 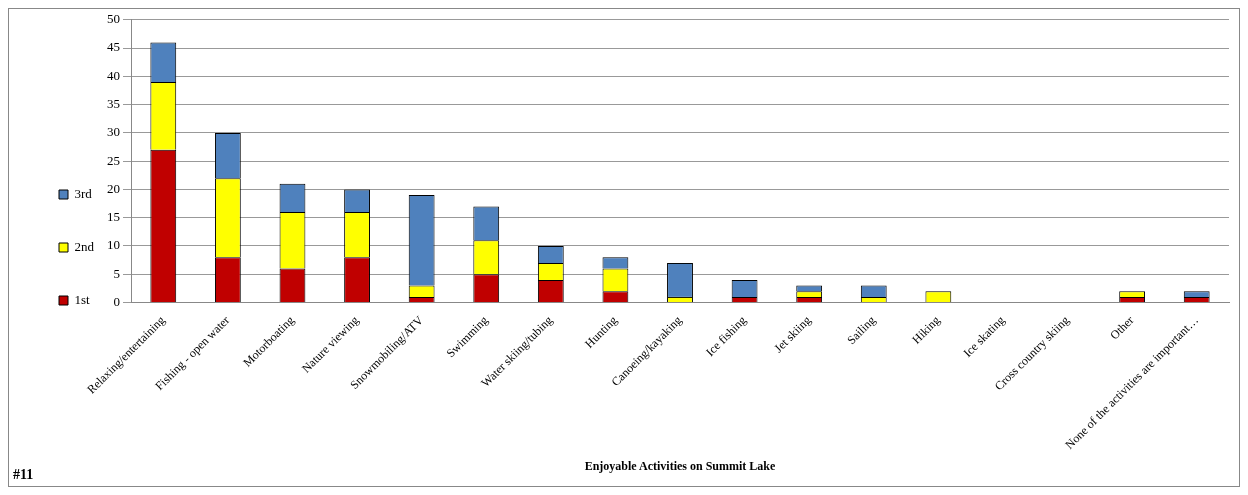 What do you see at coordinates (113, 160) in the screenshot?
I see `y-tick-label: 25` at bounding box center [113, 160].